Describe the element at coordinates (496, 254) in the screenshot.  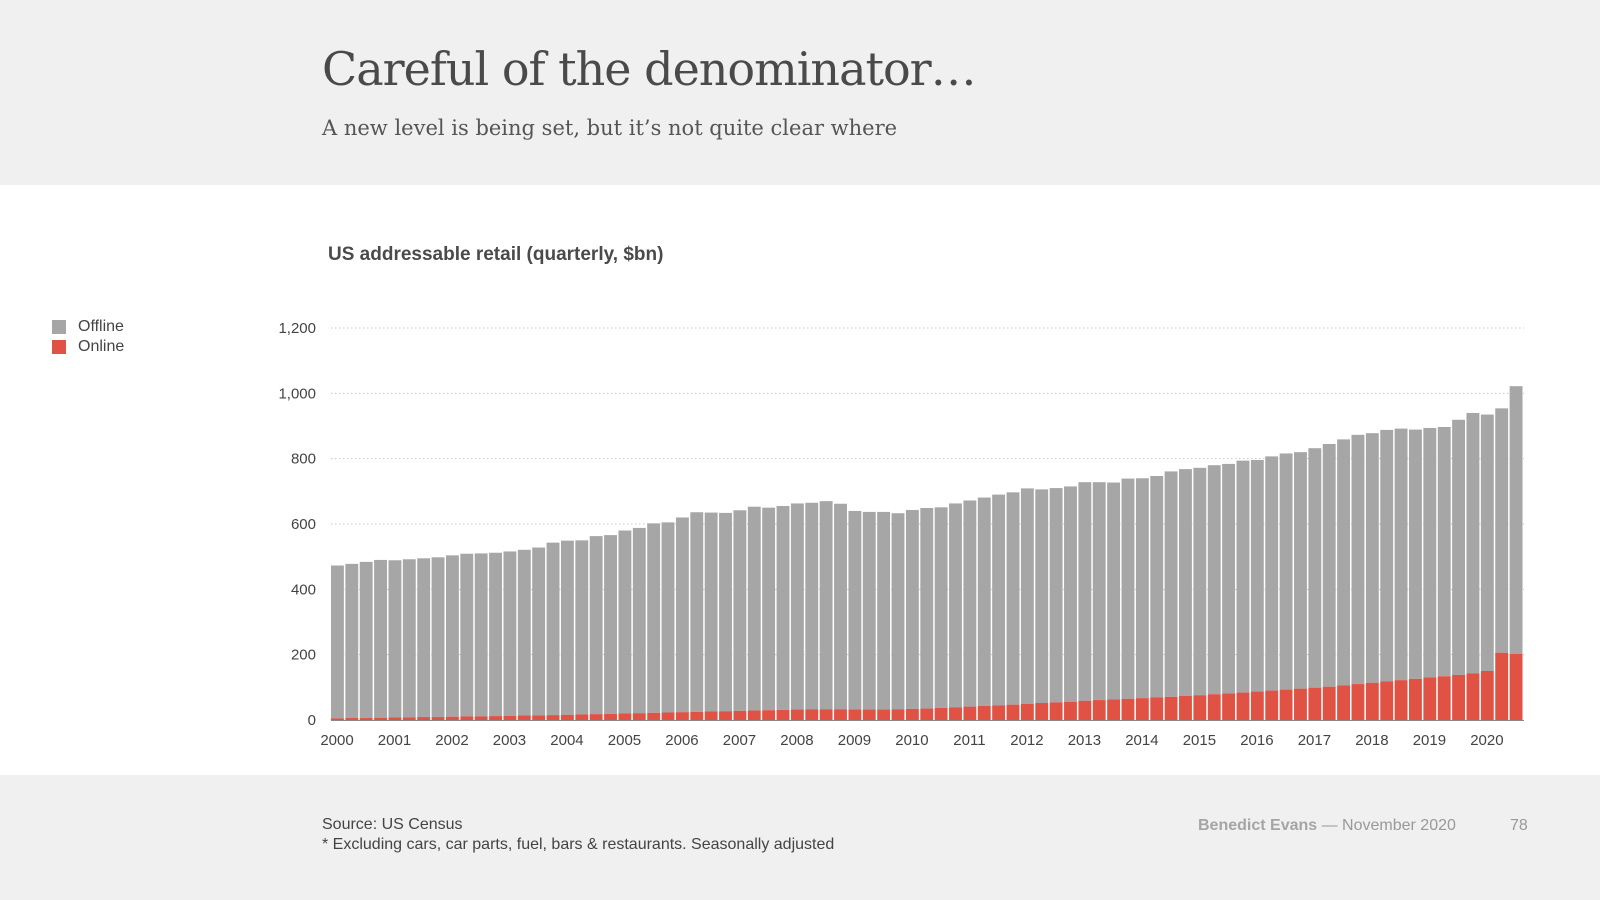
I see `chart-title: US addressable retail (quarterly, $bn)` at that location.